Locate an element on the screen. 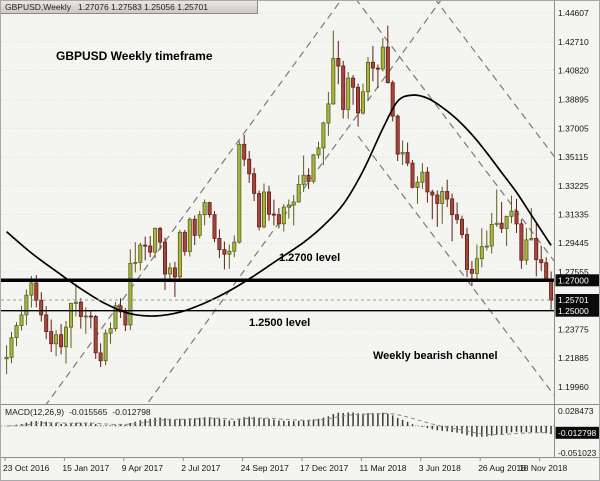 Image resolution: width=600 pixels, height=481 pixels. price-axis-label: 1.29445 is located at coordinates (573, 243).